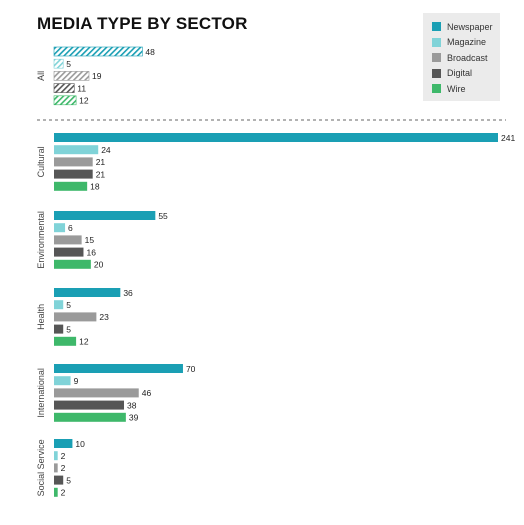 This screenshot has height=525, width=524. I want to click on group-international: 70 9 46 38 39 International, so click(116, 393).